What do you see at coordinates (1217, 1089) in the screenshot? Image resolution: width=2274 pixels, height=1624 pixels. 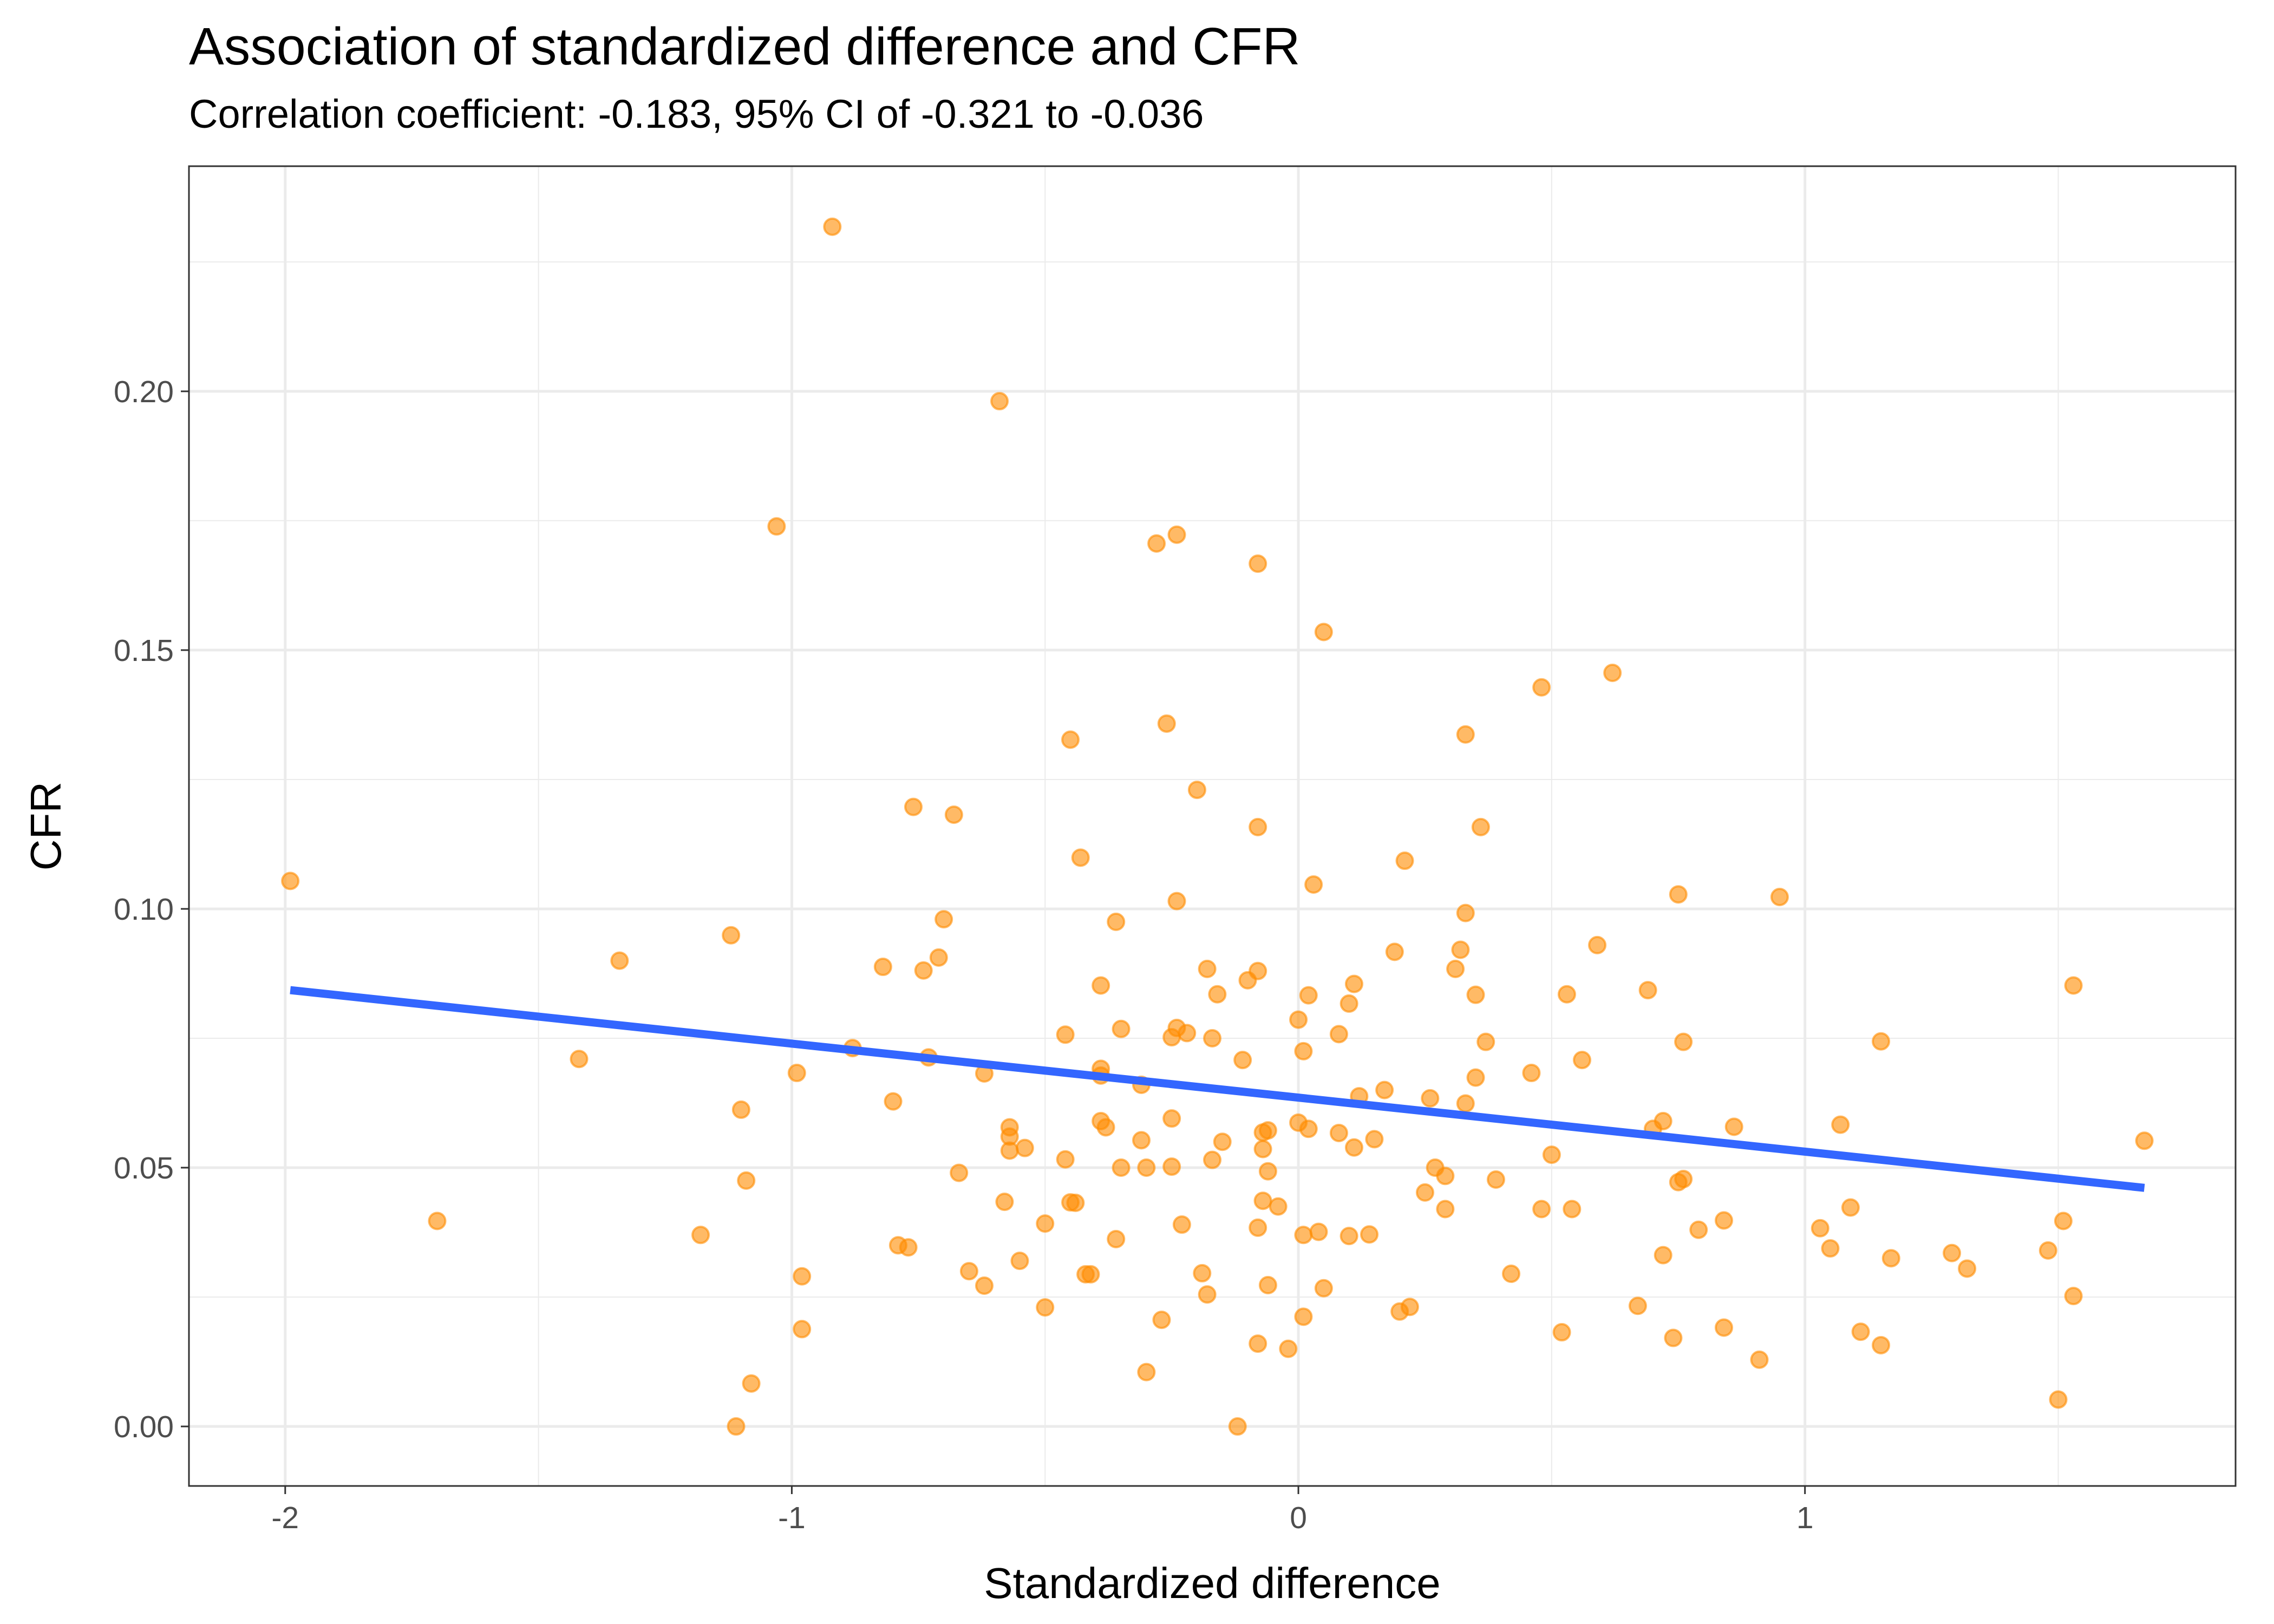 I see `regression-line-group` at bounding box center [1217, 1089].